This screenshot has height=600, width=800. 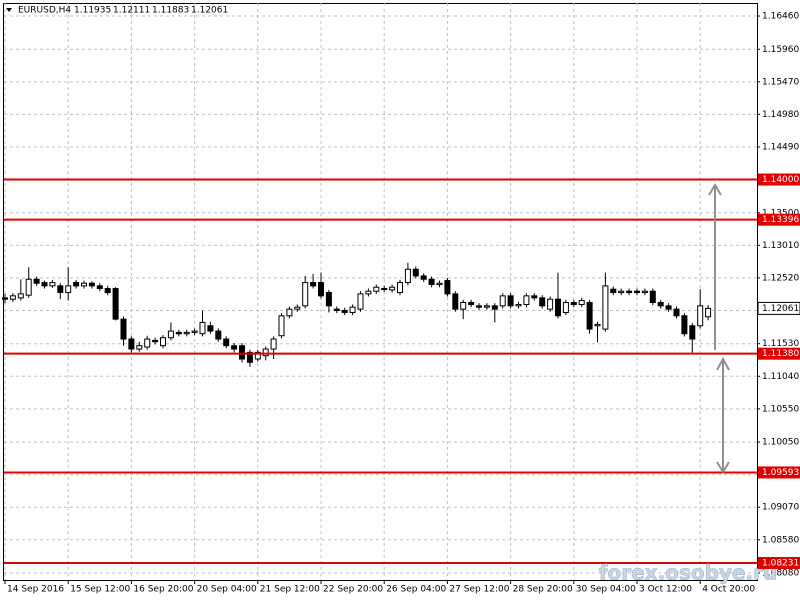 I want to click on level-label: 1.08231, so click(x=780, y=563).